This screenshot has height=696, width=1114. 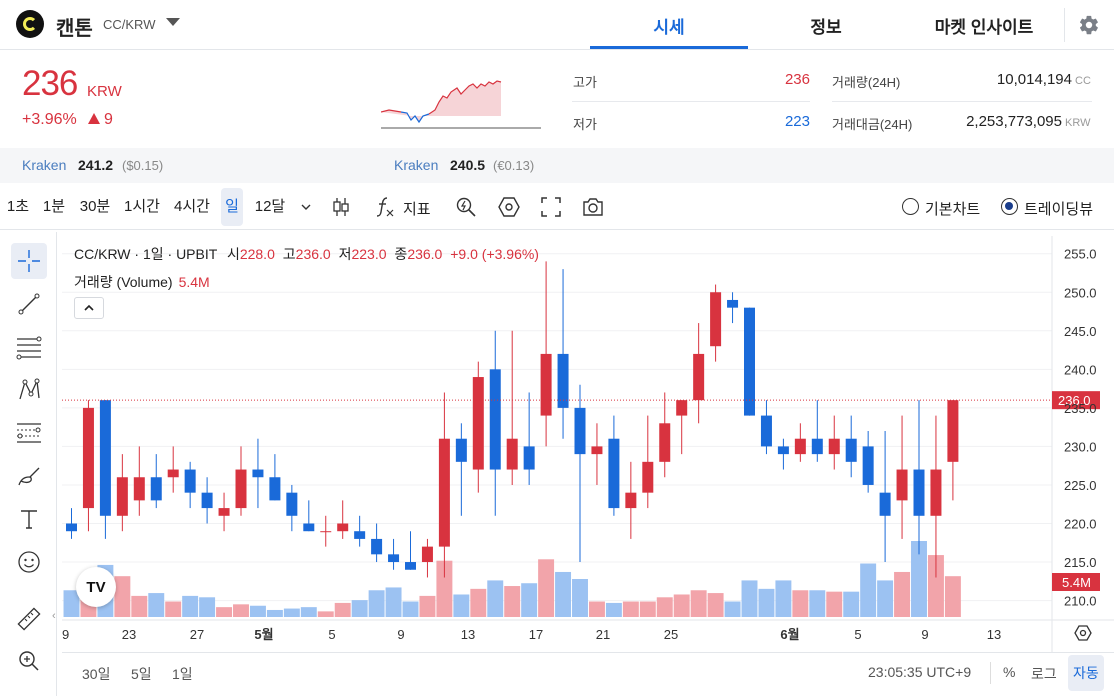 I want to click on exchange-price-eur: (€0.13), so click(x=514, y=165).